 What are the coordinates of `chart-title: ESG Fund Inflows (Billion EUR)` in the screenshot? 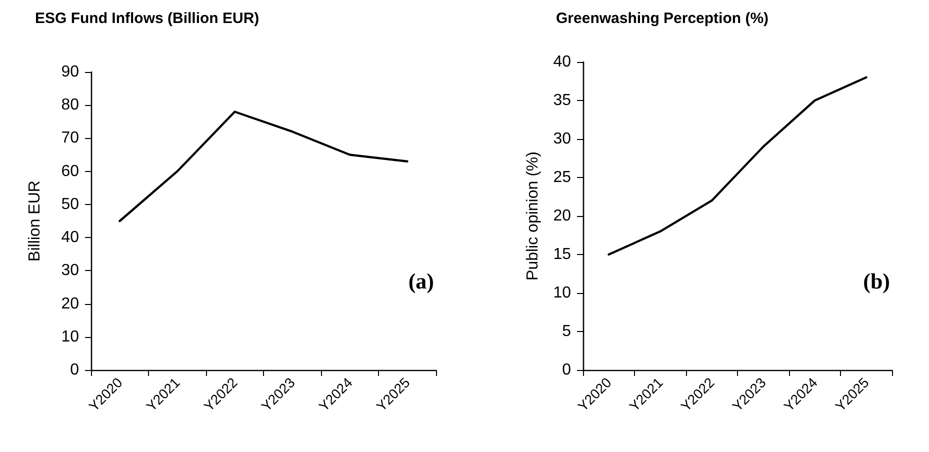 It's located at (147, 18).